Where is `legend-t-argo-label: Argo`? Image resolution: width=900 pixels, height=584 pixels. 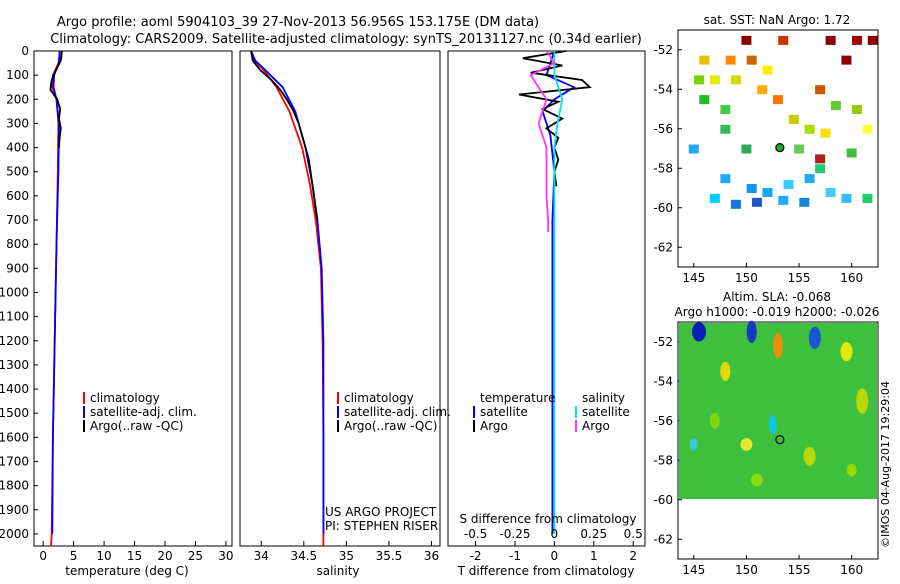
legend-t-argo-label: Argo is located at coordinates (494, 426).